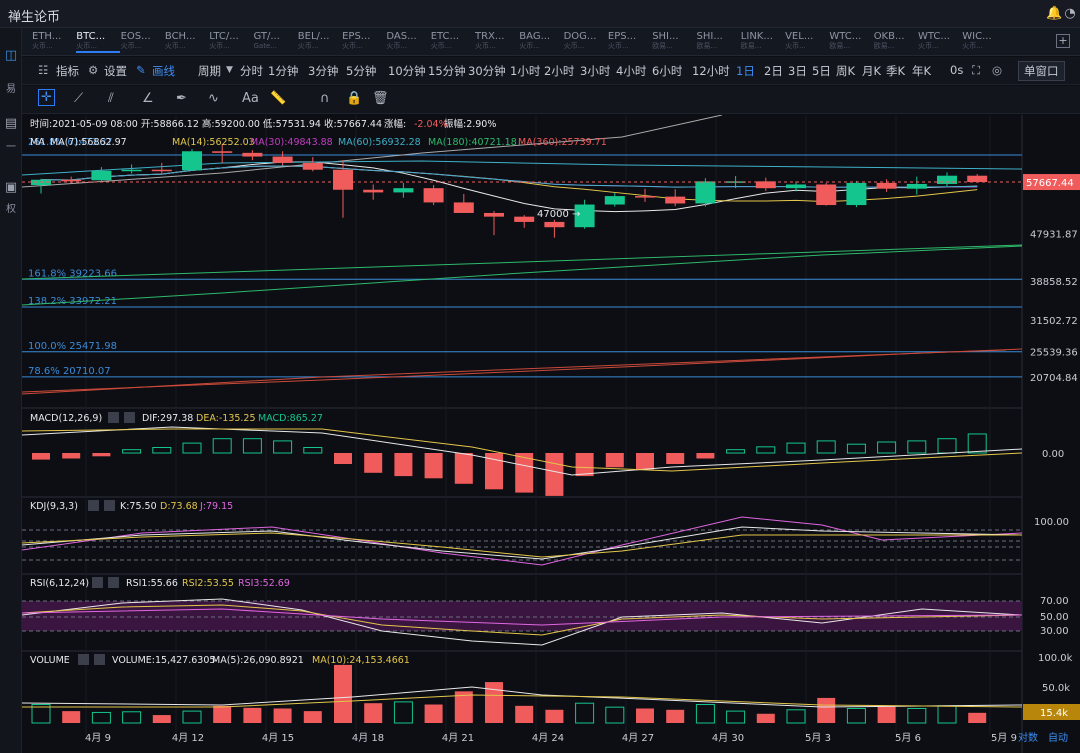 The image size is (1080, 753). What do you see at coordinates (213, 98) in the screenshot?
I see `wave-icon: ∿` at bounding box center [213, 98].